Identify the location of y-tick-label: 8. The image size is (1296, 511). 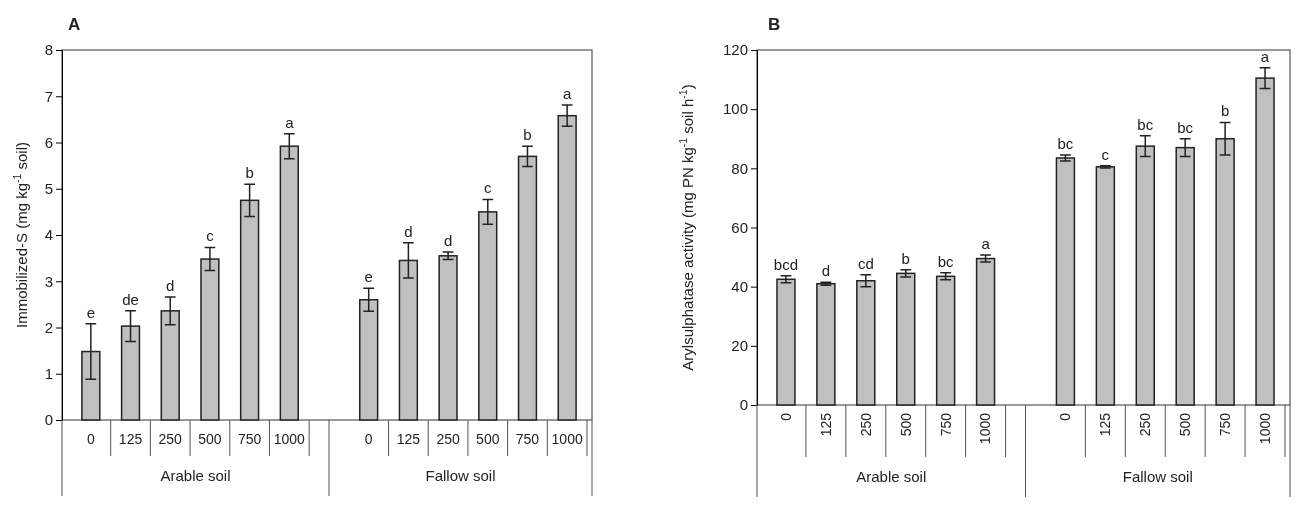
(48, 50).